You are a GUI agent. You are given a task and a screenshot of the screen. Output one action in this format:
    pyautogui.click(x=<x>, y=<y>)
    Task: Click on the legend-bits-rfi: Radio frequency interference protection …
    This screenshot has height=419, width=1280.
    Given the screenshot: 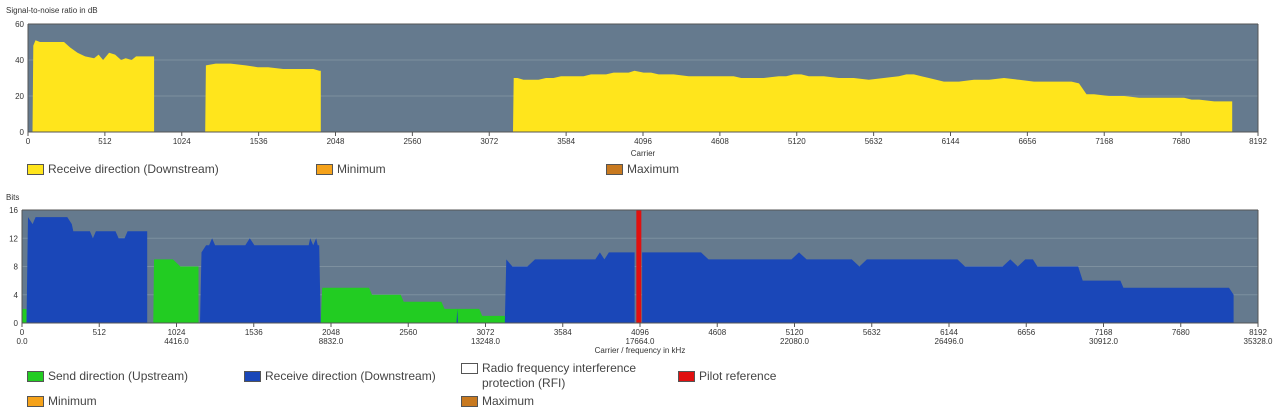 What is the action you would take?
    pyautogui.click(x=556, y=376)
    